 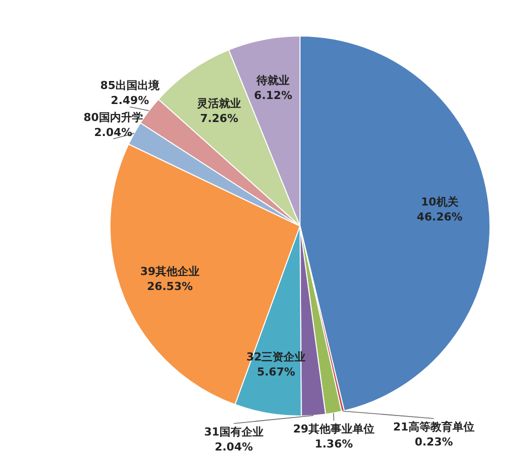 I want to click on slice-label: 39其他企业, so click(x=170, y=271).